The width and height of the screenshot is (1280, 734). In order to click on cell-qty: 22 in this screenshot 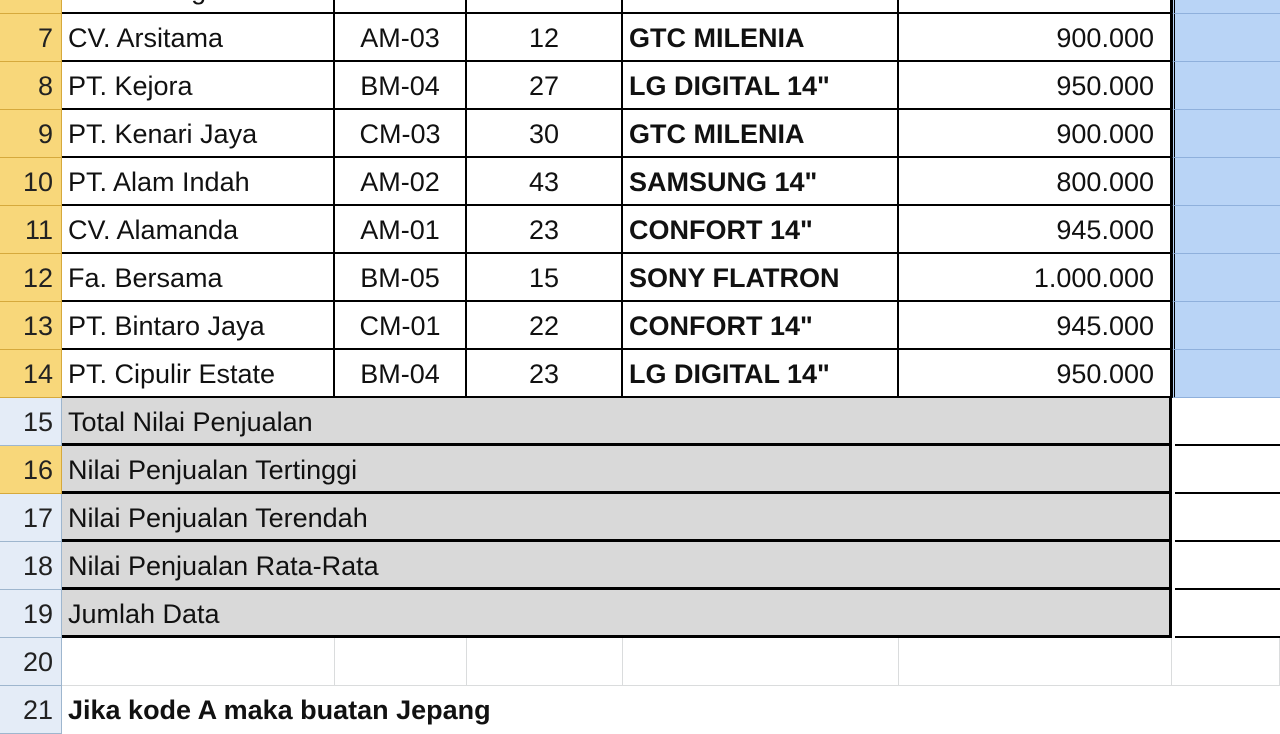, I will do `click(545, 326)`.